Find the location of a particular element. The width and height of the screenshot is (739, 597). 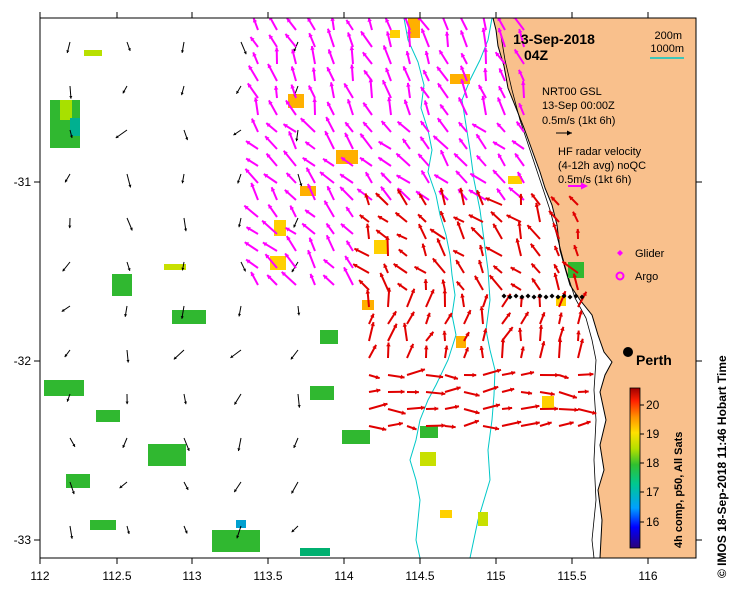

map-time: 04Z is located at coordinates (536, 55).